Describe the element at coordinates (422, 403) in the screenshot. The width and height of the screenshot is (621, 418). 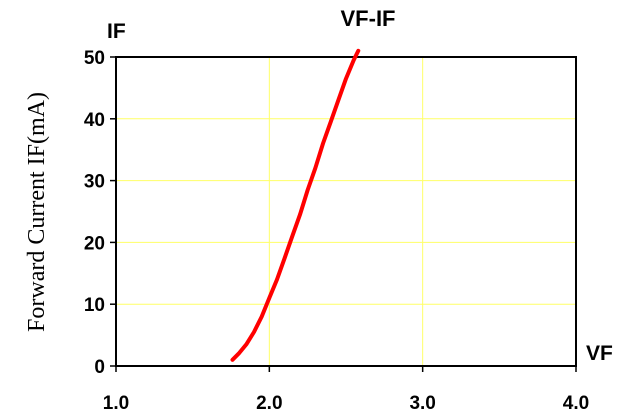
I see `x-tick-label: 3.0` at that location.